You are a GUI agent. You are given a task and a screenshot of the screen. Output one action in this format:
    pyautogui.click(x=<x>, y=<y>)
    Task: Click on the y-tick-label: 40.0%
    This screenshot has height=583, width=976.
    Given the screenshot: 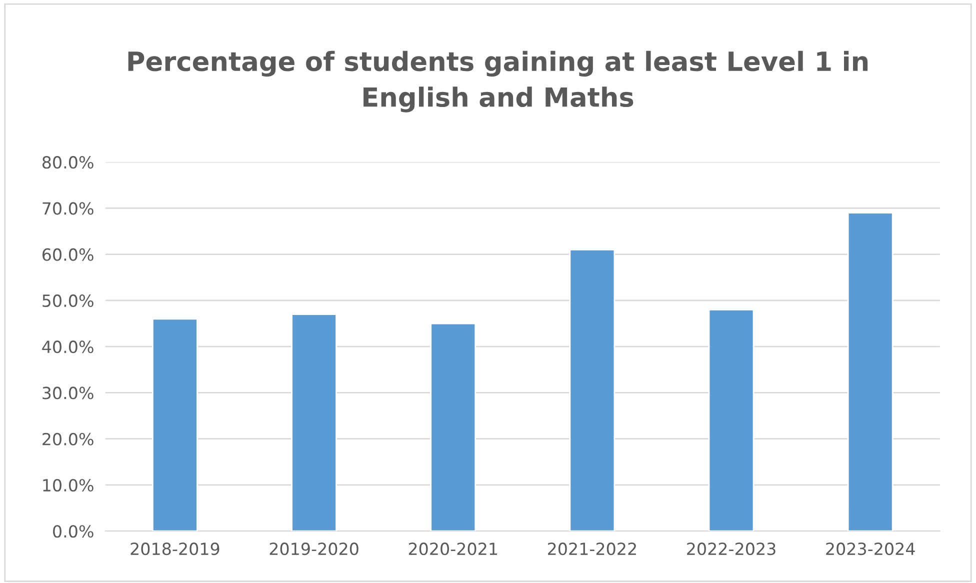 What is the action you would take?
    pyautogui.click(x=68, y=347)
    